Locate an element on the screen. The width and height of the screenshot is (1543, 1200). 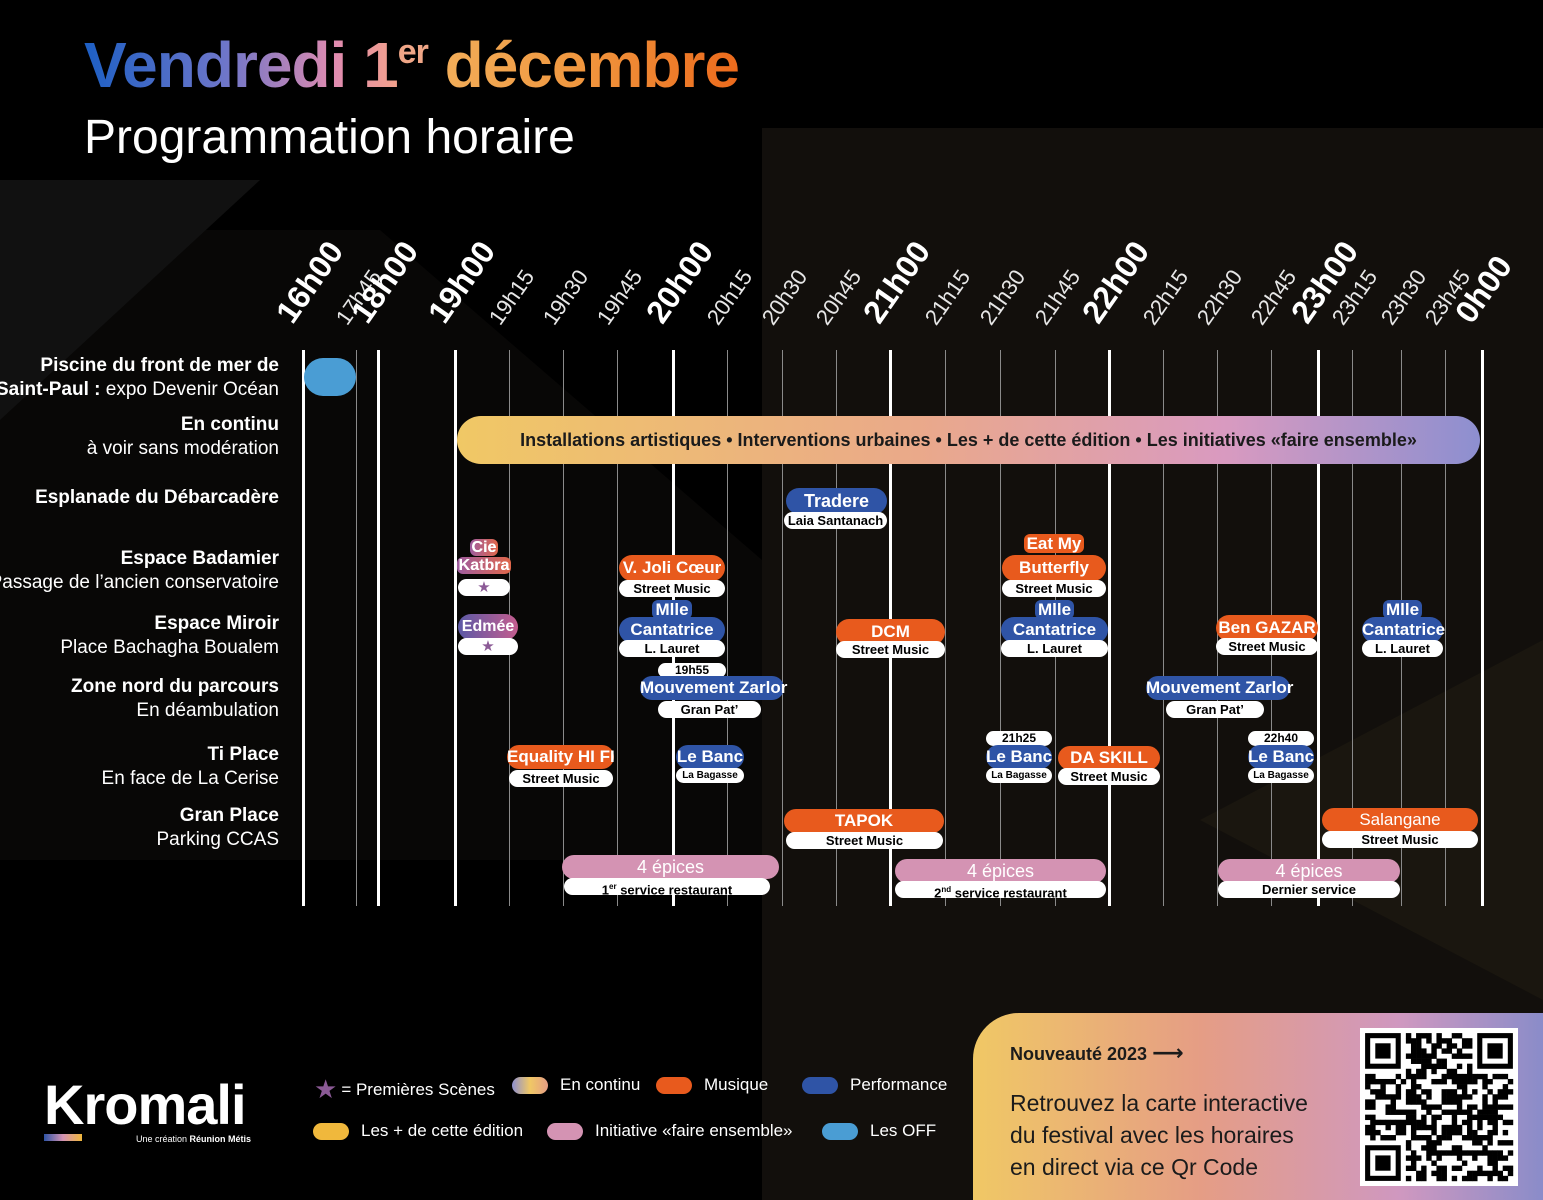
event-zarlor-1-sub: Gran Pat’ is located at coordinates (709, 709).